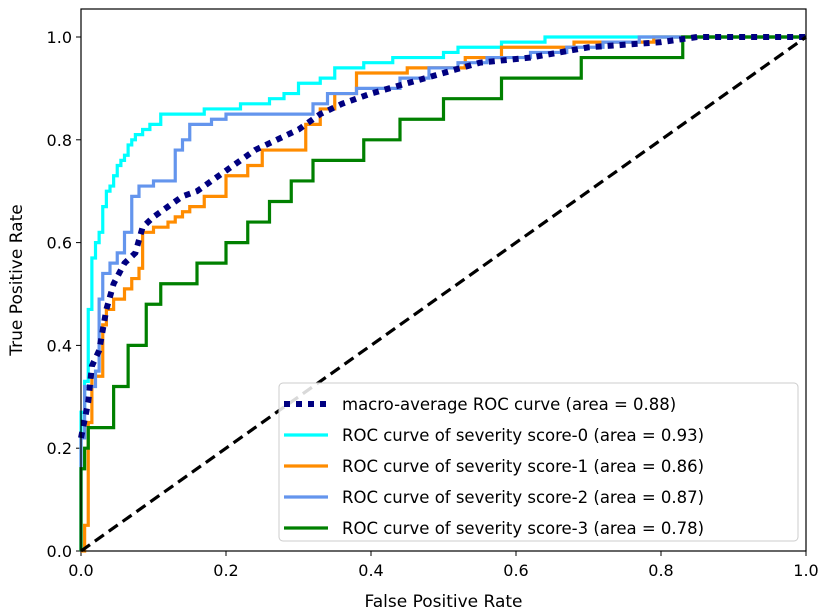 This screenshot has width=830, height=614. Describe the element at coordinates (59, 37) in the screenshot. I see `y-tick-label: 1.0` at that location.